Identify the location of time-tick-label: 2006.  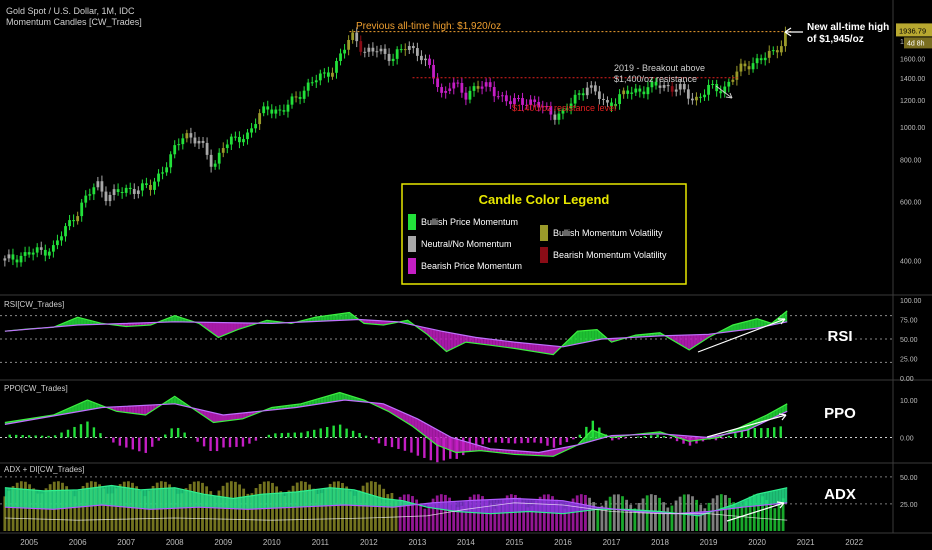
(78, 542).